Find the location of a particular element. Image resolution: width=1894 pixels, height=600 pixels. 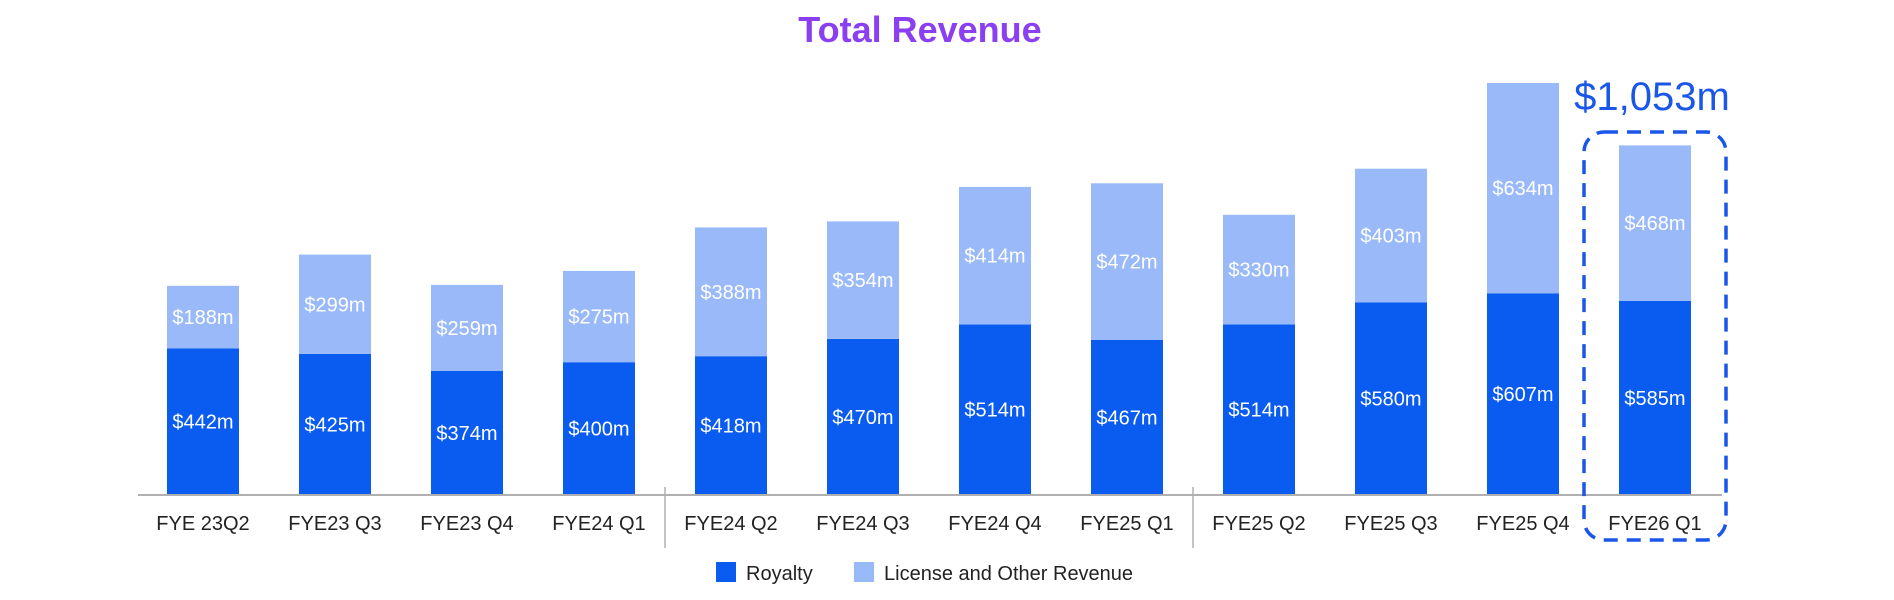

highlight-box is located at coordinates (1655, 336).